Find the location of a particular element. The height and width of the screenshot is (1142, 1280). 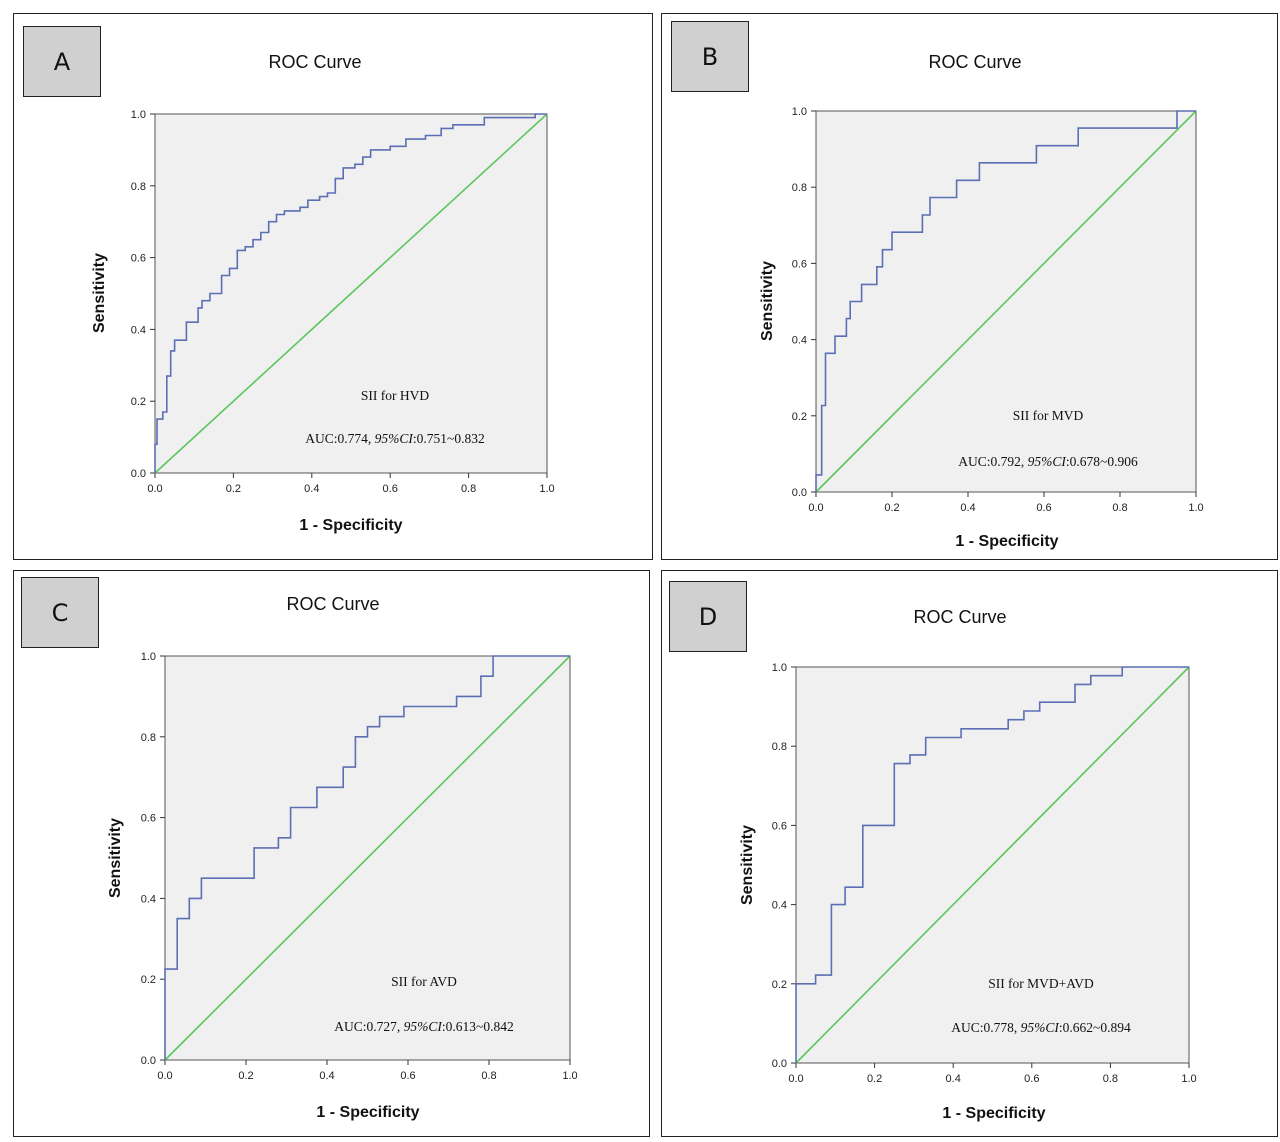

x-tick-label-c: 0.4 is located at coordinates (326, 1076).